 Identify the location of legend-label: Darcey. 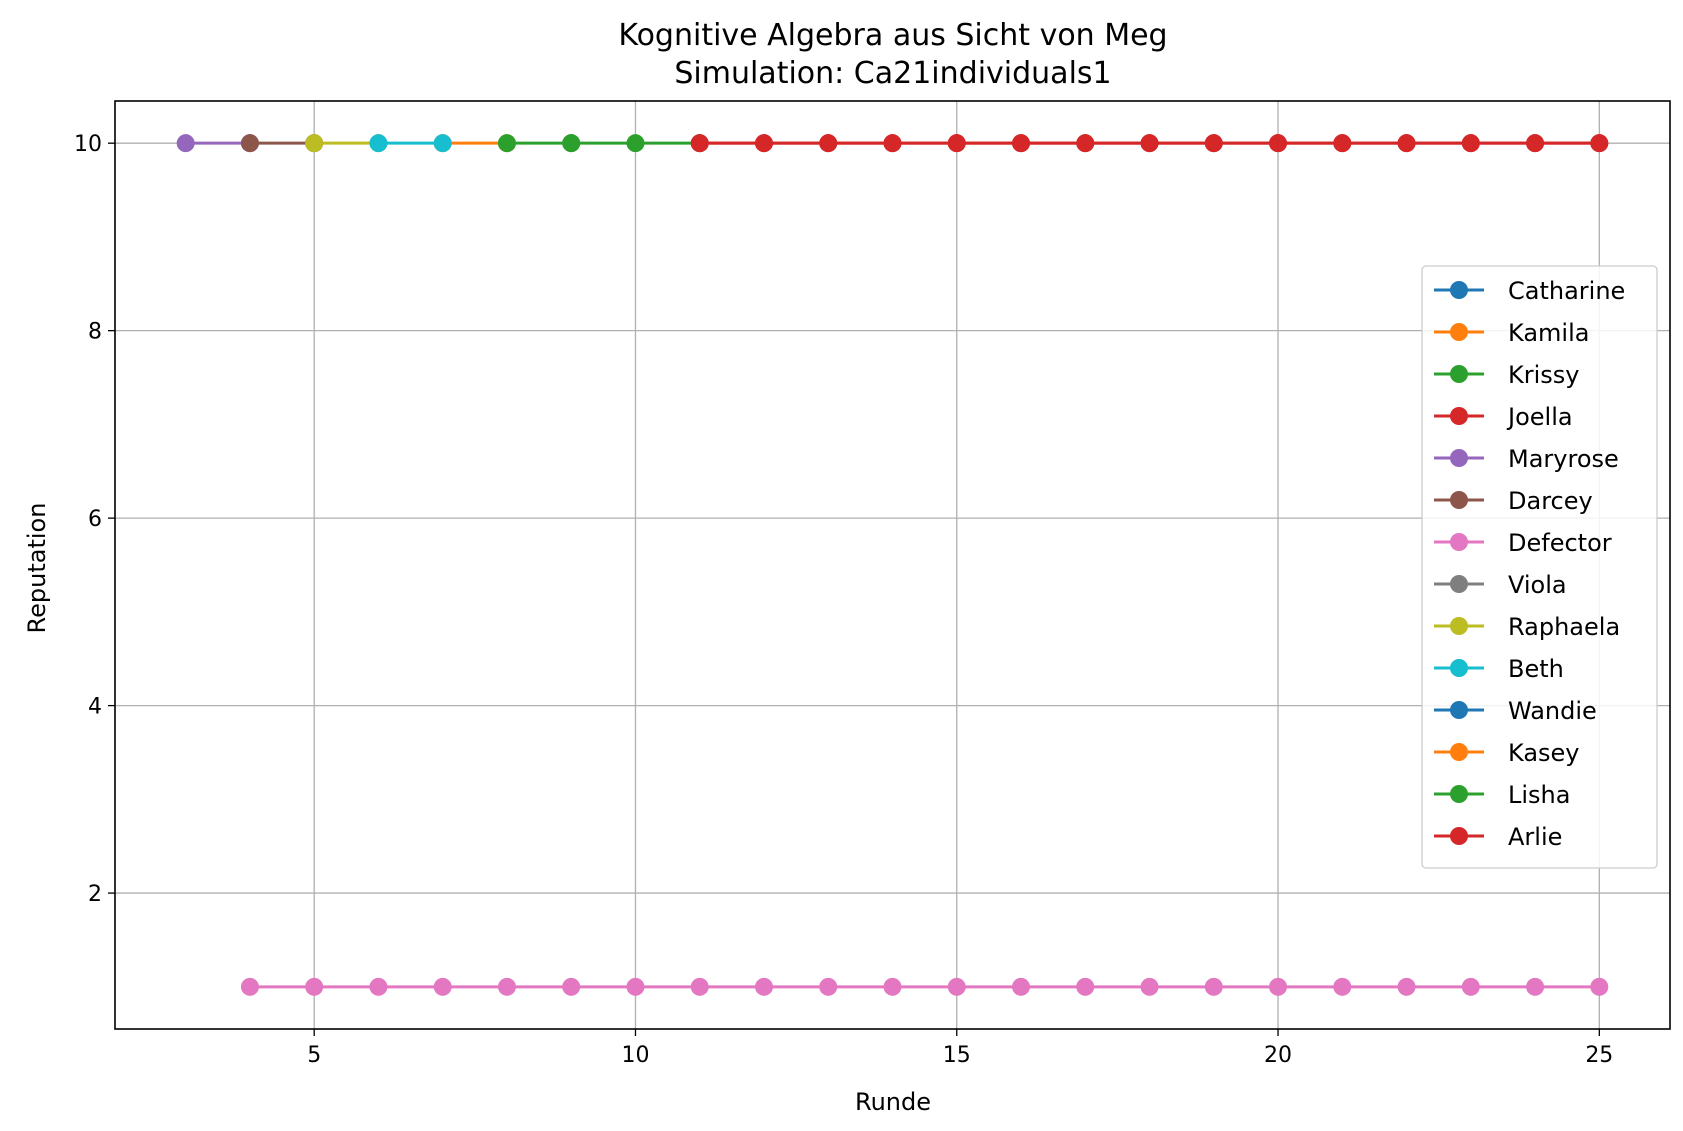
(1550, 501).